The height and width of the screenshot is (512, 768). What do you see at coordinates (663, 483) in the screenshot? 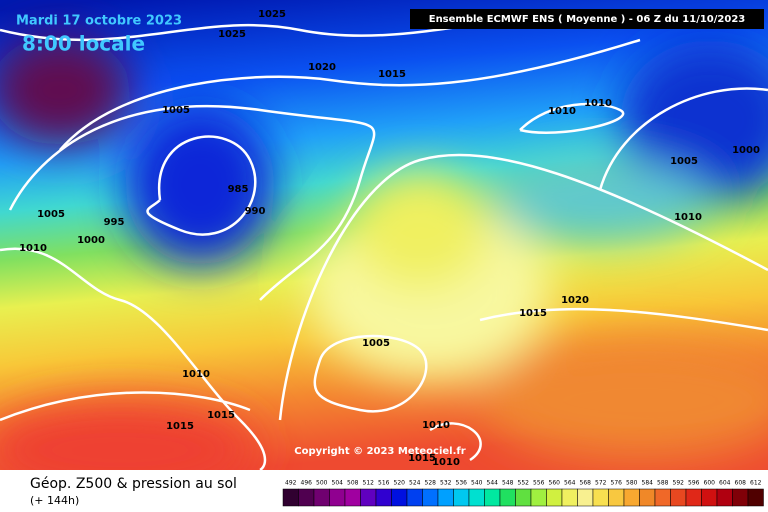
I see `legend-label: 588` at bounding box center [663, 483].